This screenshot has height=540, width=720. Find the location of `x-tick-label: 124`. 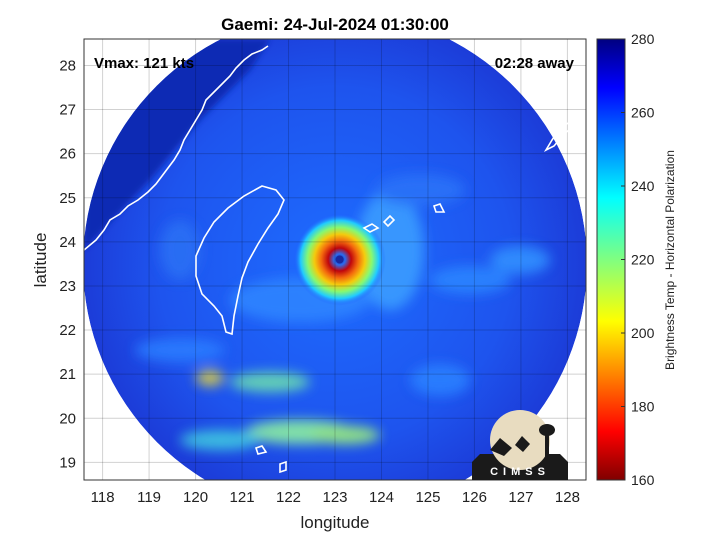

x-tick-label: 124 is located at coordinates (381, 497).